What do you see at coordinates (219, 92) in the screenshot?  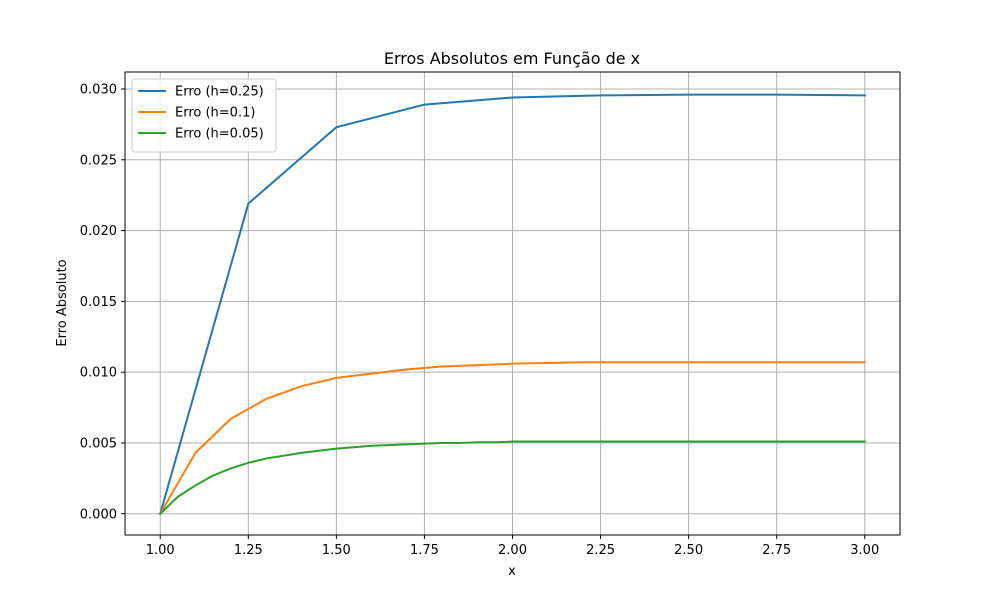 I see `legend-label: Erro (h=0.25)` at bounding box center [219, 92].